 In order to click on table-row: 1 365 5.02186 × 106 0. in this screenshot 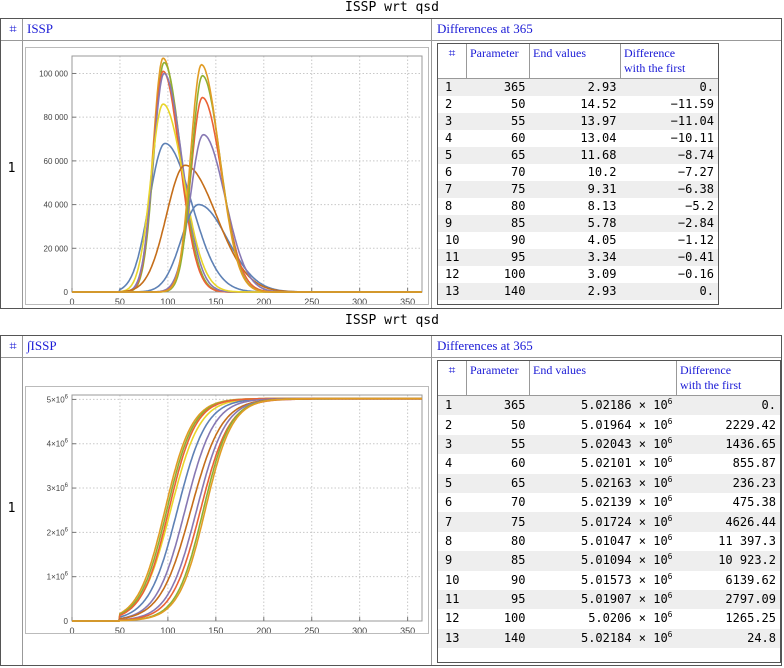, I will do `click(609, 405)`.